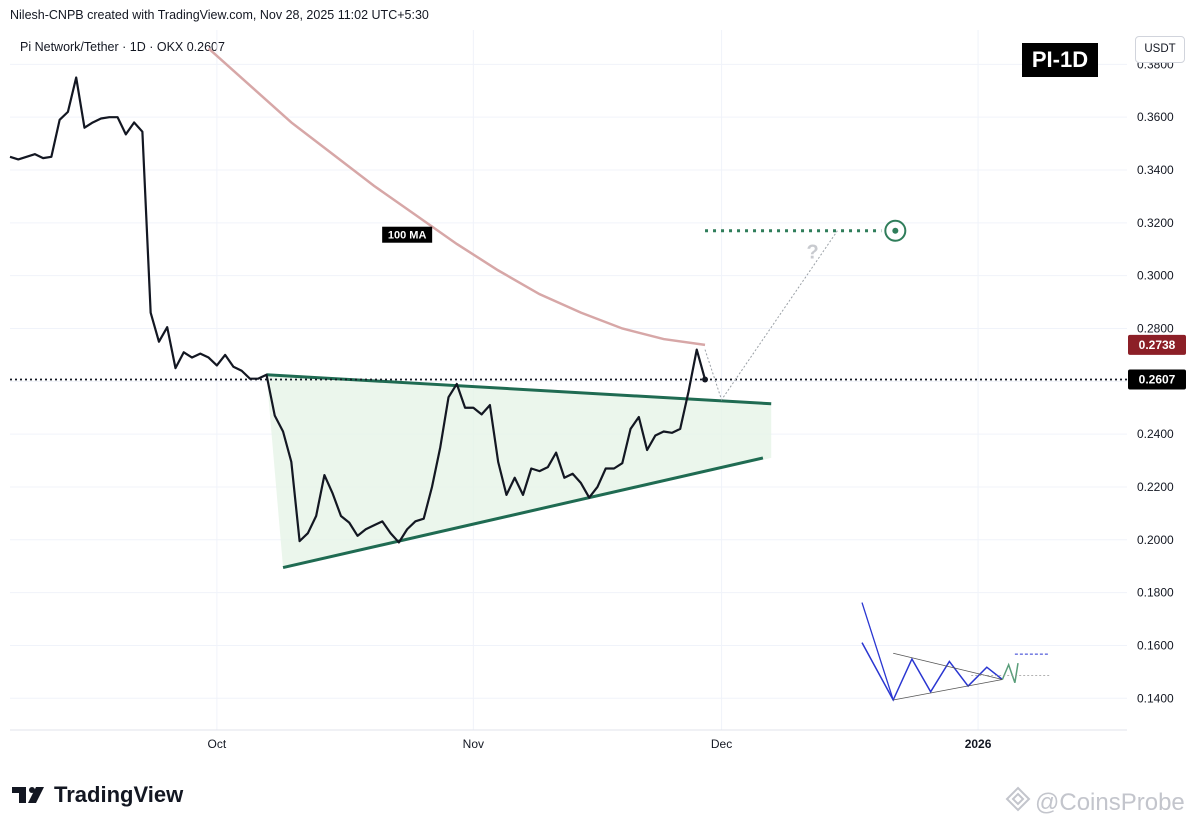  I want to click on ma-price-label: 0.2738, so click(1157, 345).